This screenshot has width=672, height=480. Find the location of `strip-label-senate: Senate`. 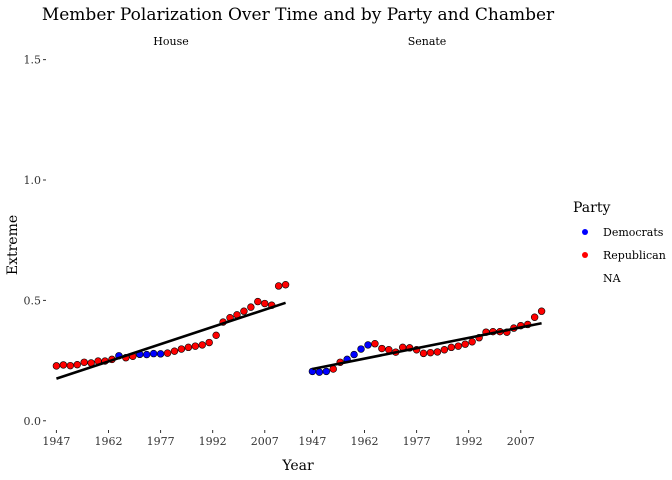

strip-label-senate: Senate is located at coordinates (427, 41).